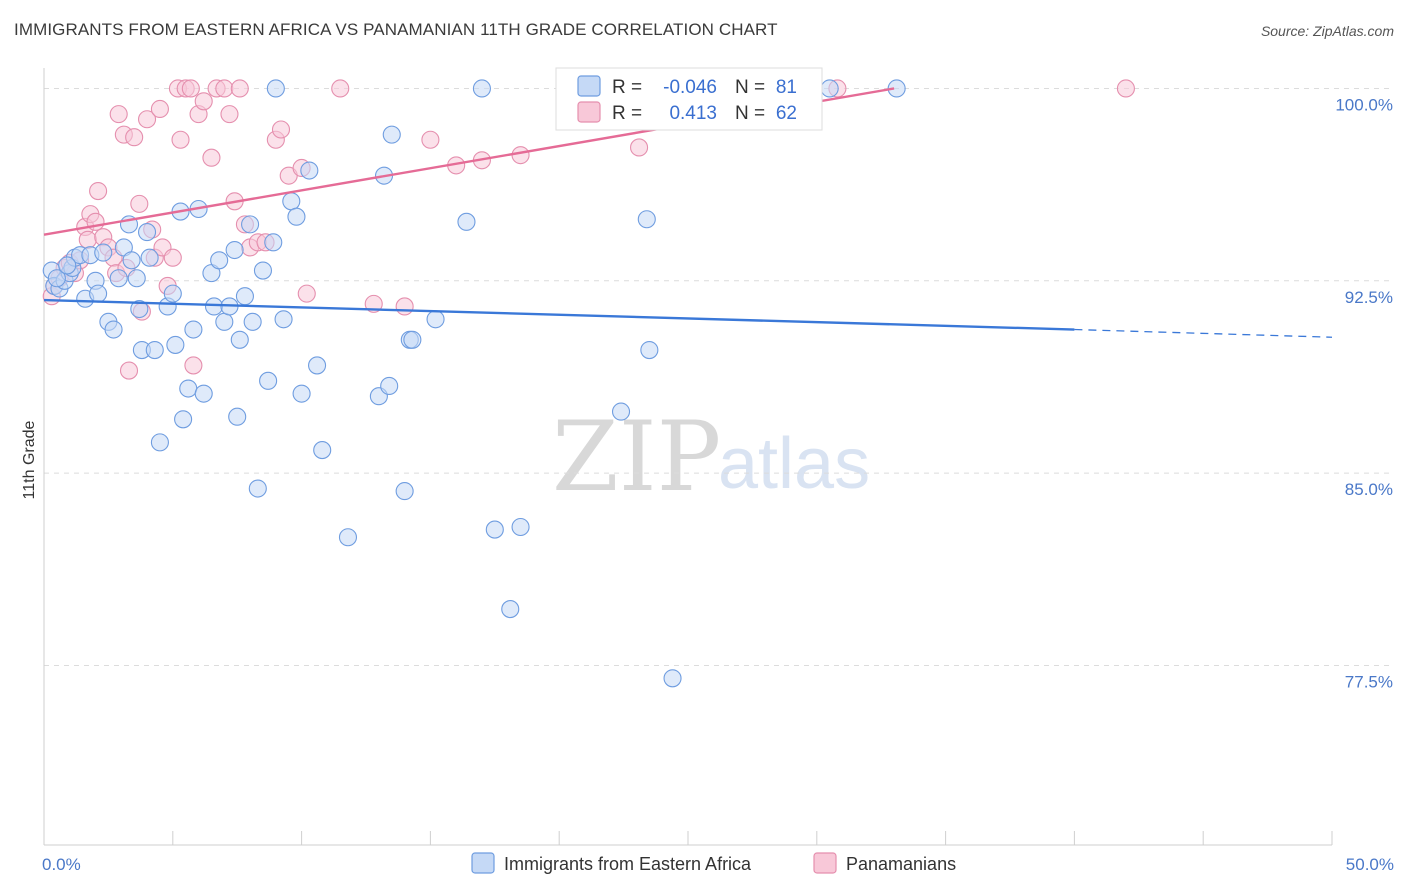 The image size is (1406, 892). What do you see at coordinates (786, 113) in the screenshot?
I see `legend-n-value-2: 62` at bounding box center [786, 113].